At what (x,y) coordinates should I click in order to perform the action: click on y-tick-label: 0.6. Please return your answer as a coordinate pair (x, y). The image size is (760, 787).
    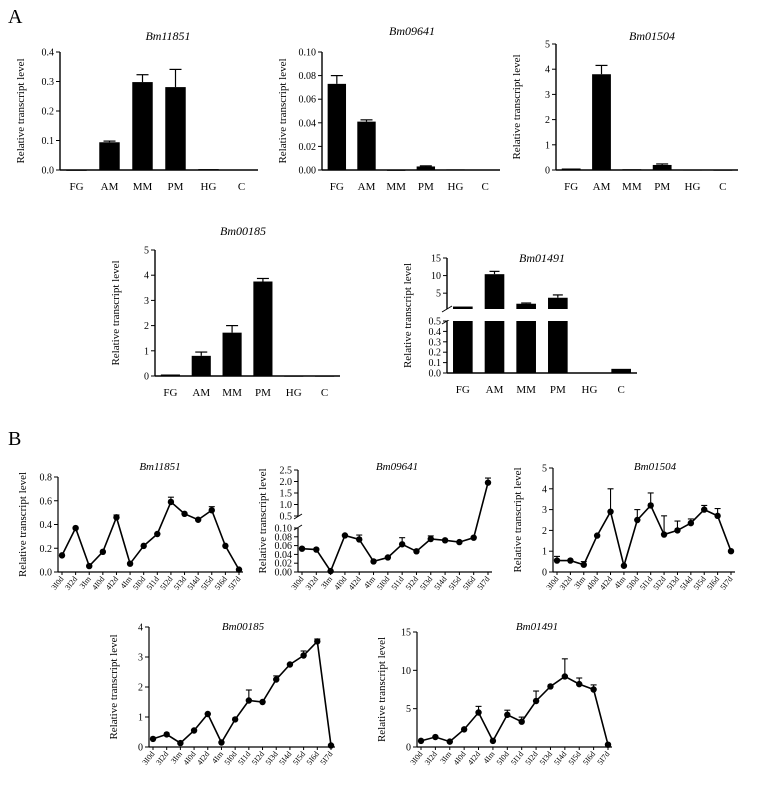
    Looking at the image, I should click on (46, 501).